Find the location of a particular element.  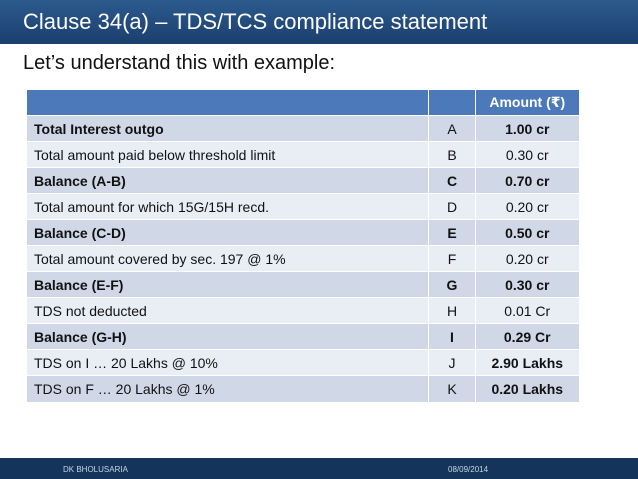

row-code: I is located at coordinates (452, 336).